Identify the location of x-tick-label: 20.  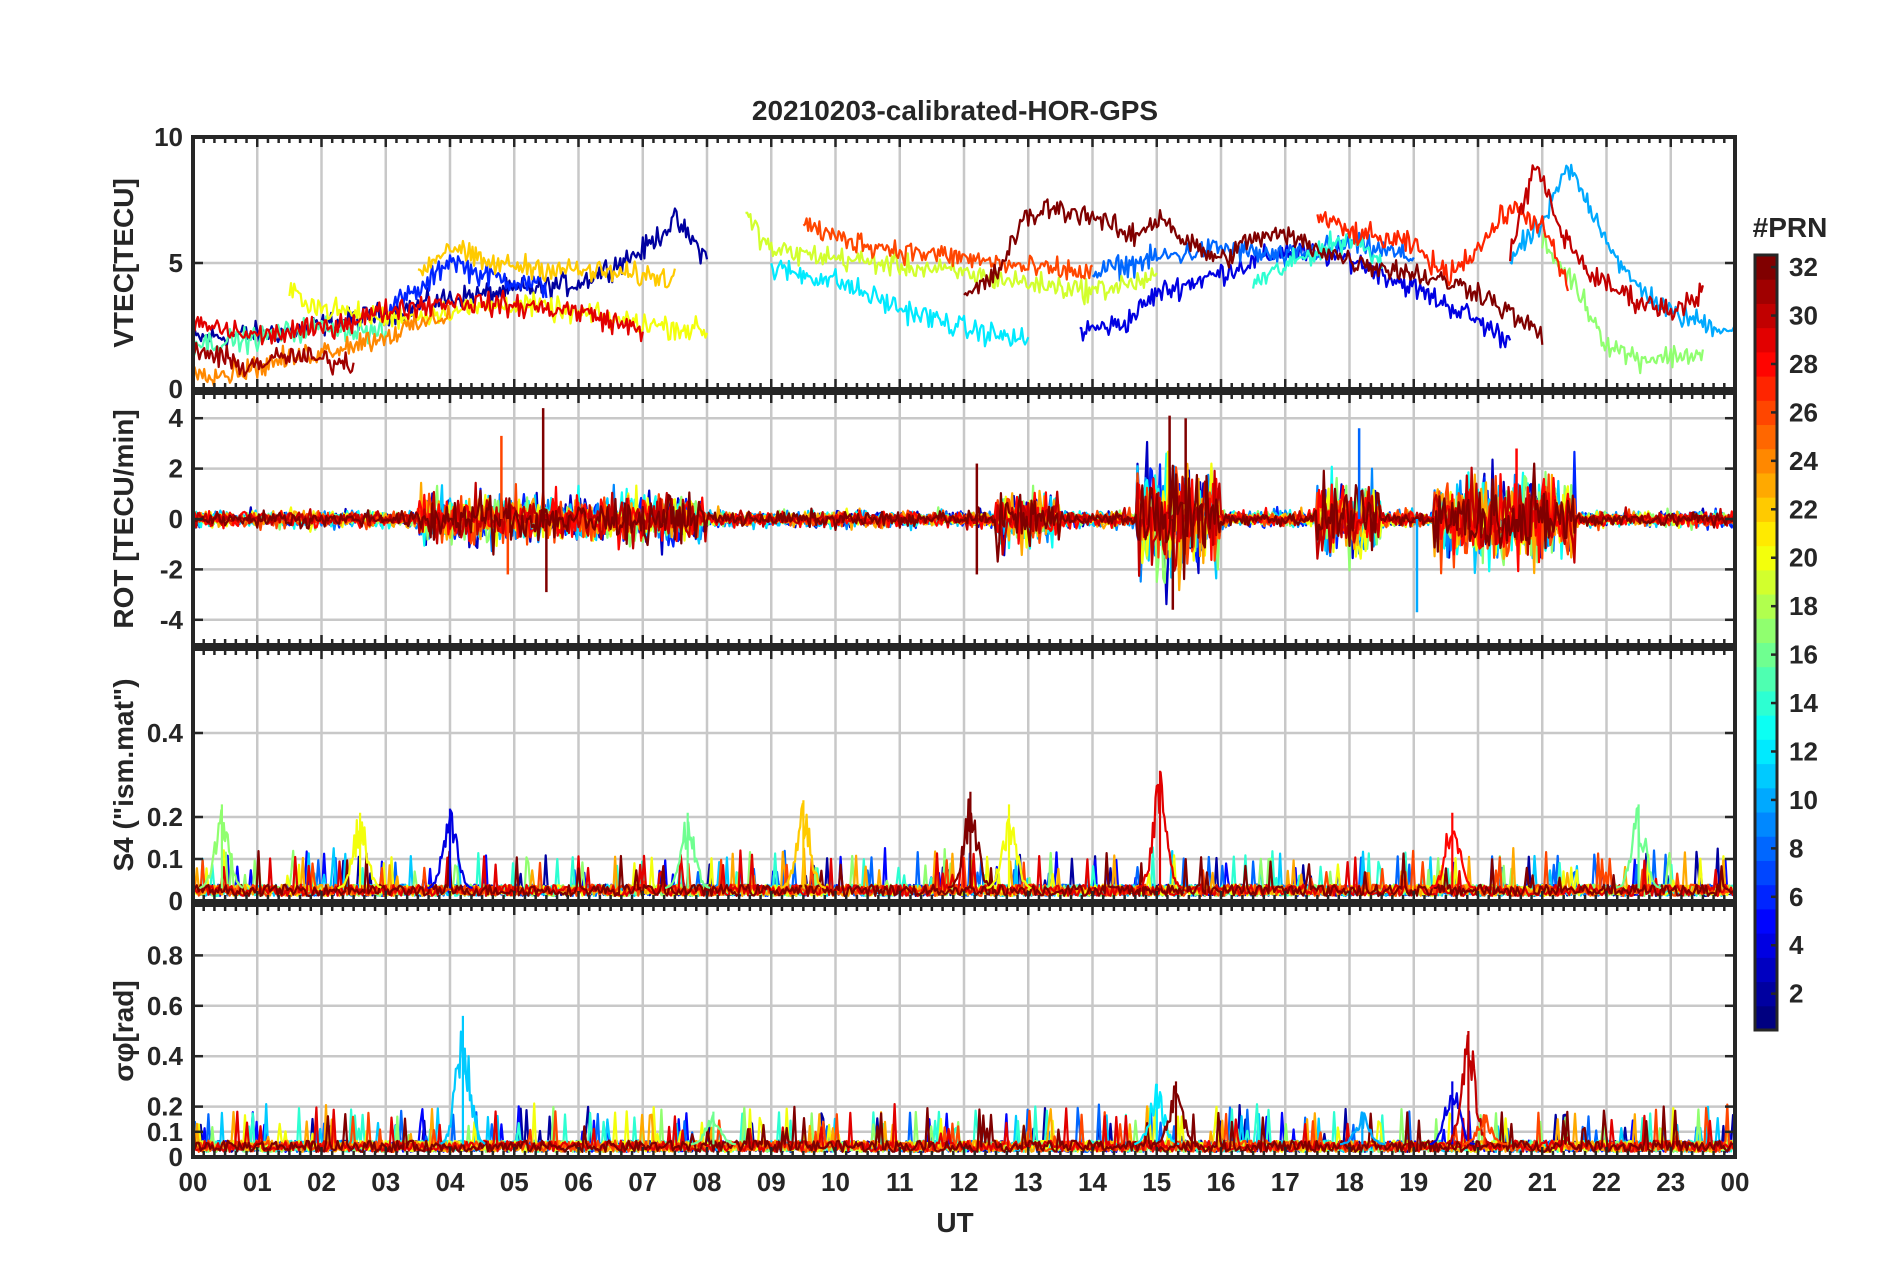
(1478, 1182).